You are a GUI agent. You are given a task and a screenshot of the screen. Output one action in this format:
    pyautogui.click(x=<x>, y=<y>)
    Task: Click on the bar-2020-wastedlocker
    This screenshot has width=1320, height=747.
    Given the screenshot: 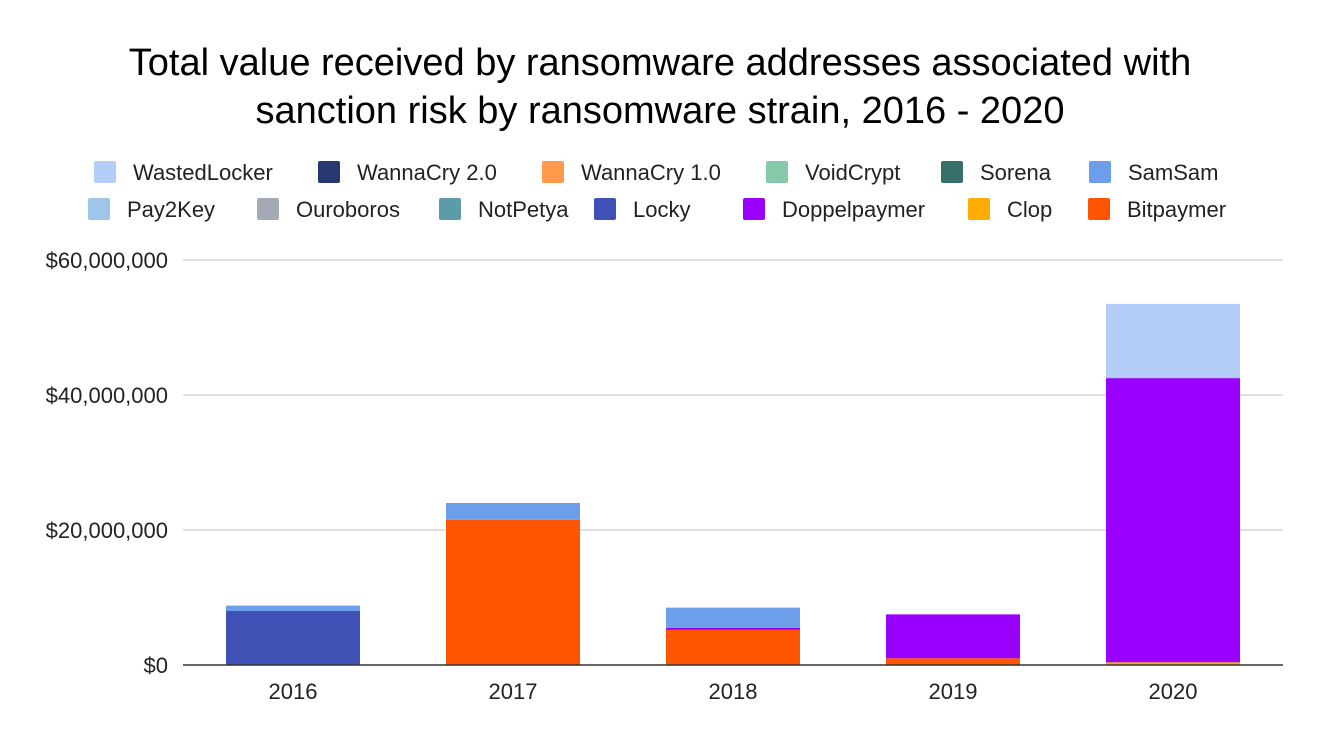 What is the action you would take?
    pyautogui.click(x=1173, y=340)
    